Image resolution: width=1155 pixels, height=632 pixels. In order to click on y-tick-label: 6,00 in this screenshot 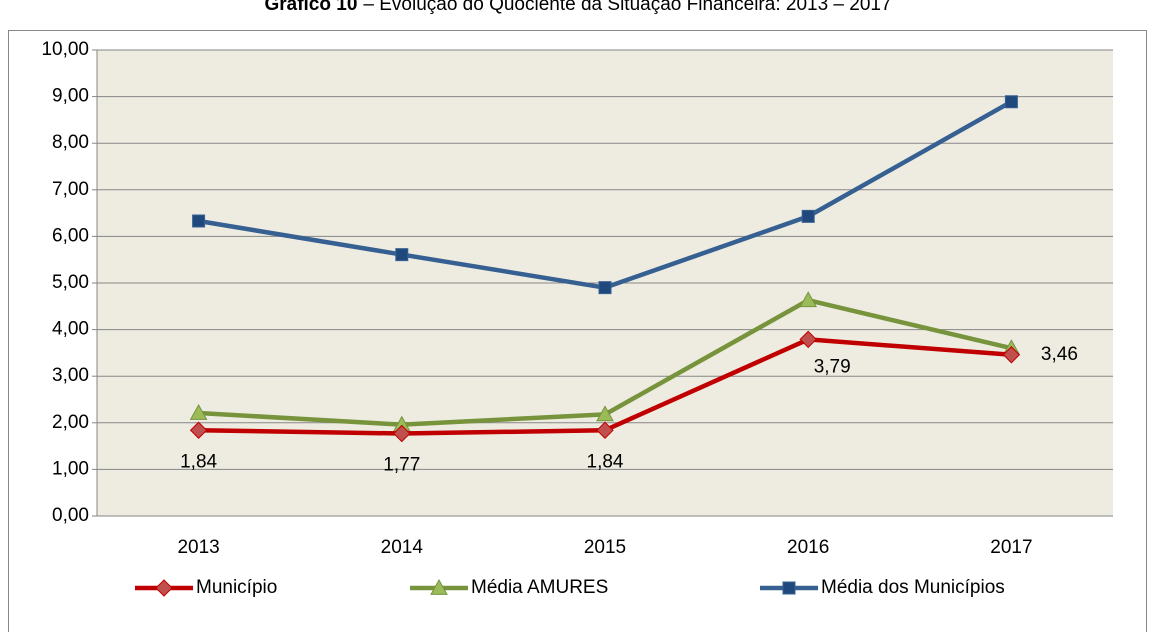, I will do `click(70, 235)`.